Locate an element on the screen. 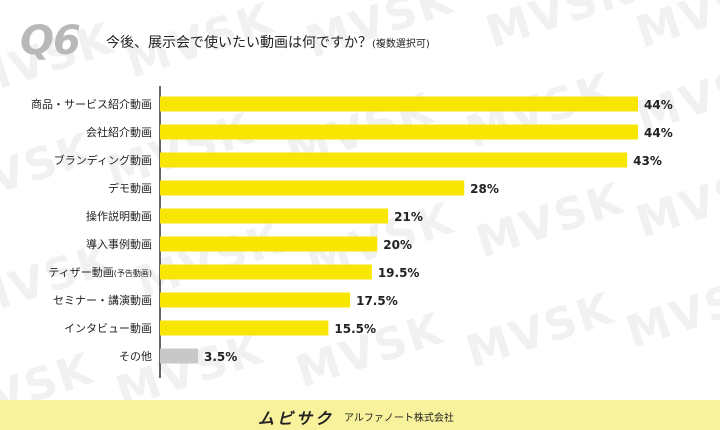 This screenshot has width=720, height=430. data-label: 17.5% is located at coordinates (377, 301).